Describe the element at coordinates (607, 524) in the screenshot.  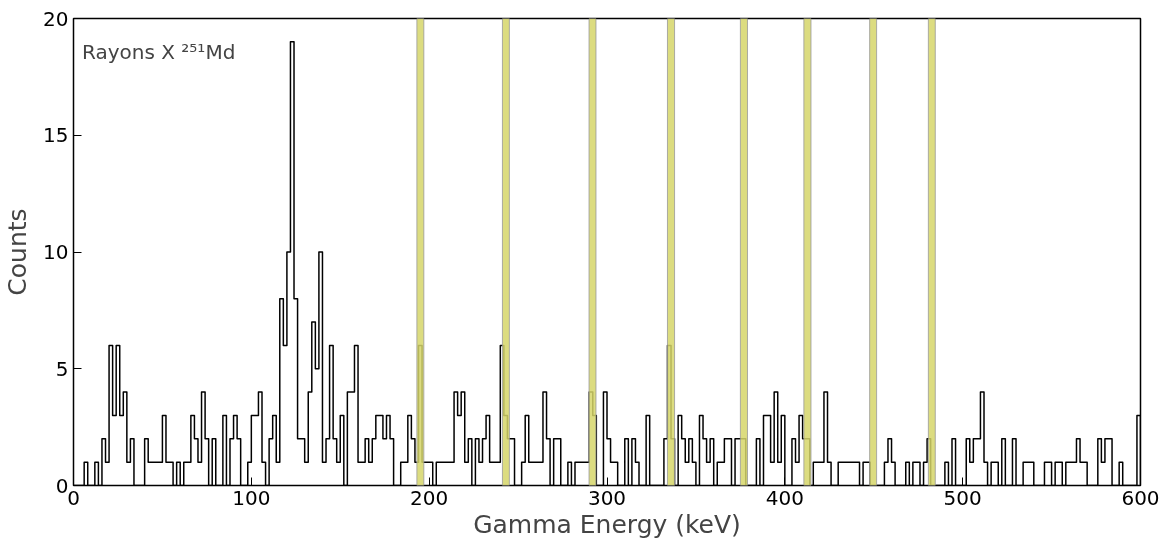
I see `x-axis-title: Gamma Energy (keV)` at that location.